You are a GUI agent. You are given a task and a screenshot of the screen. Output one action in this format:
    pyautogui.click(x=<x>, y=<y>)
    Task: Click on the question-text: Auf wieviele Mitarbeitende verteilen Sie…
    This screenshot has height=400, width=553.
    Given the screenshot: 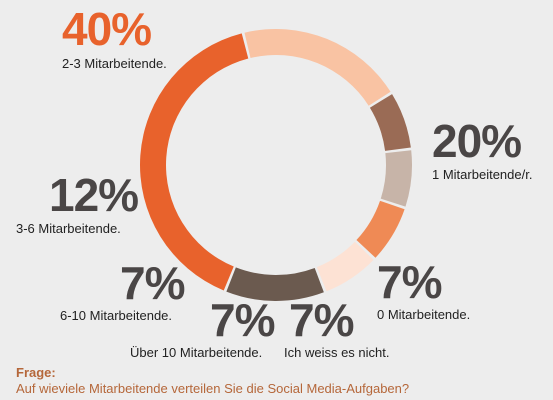 What is the action you would take?
    pyautogui.click(x=213, y=388)
    